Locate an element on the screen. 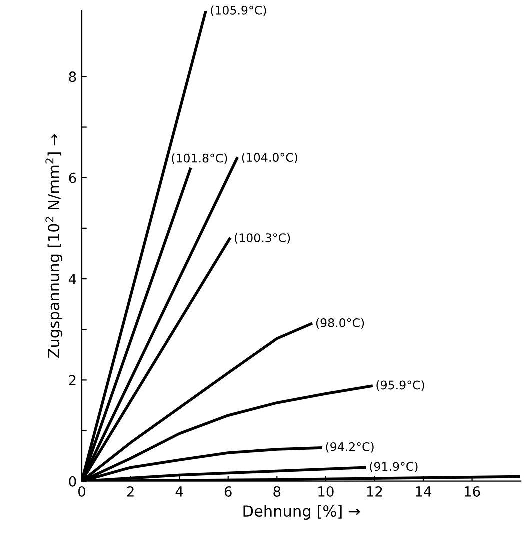 This screenshot has width=529, height=547. x-tick-label: 14 is located at coordinates (424, 491).